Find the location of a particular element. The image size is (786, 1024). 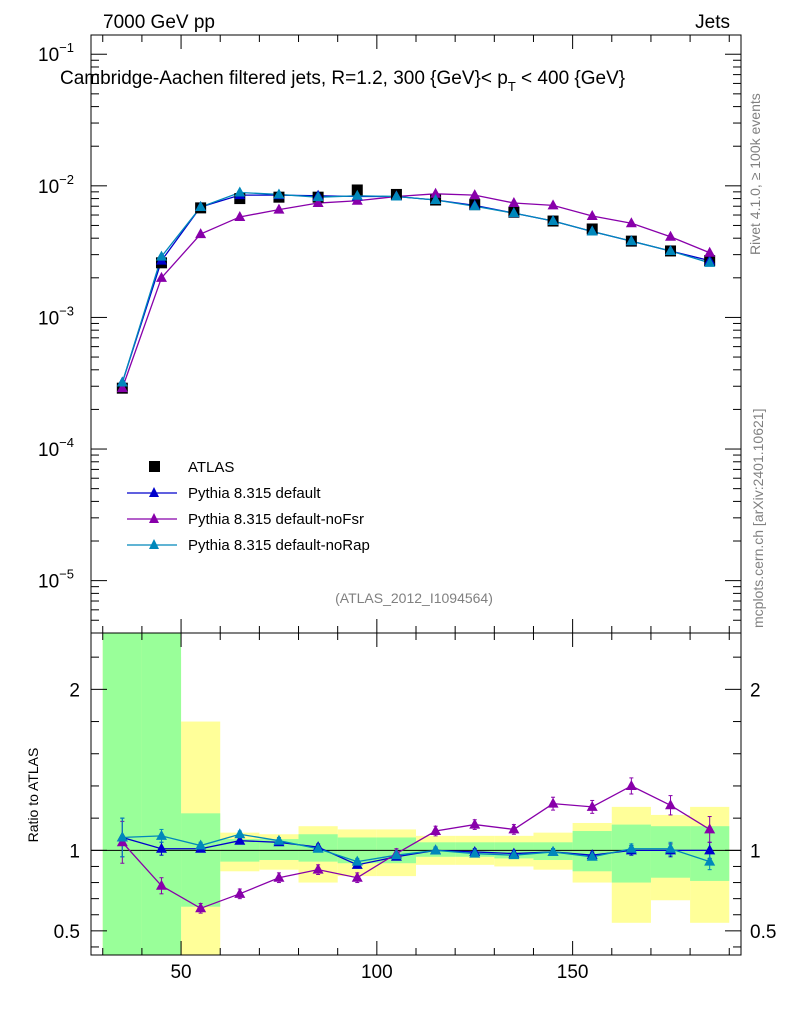

x-tick-label-150: 150 is located at coordinates (573, 972).